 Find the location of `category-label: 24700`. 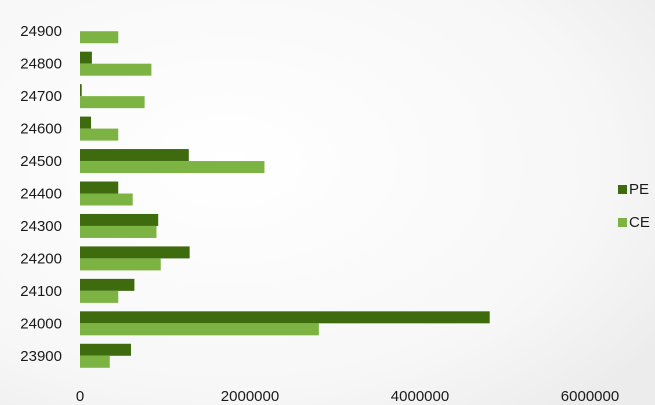

category-label: 24700 is located at coordinates (41, 96).